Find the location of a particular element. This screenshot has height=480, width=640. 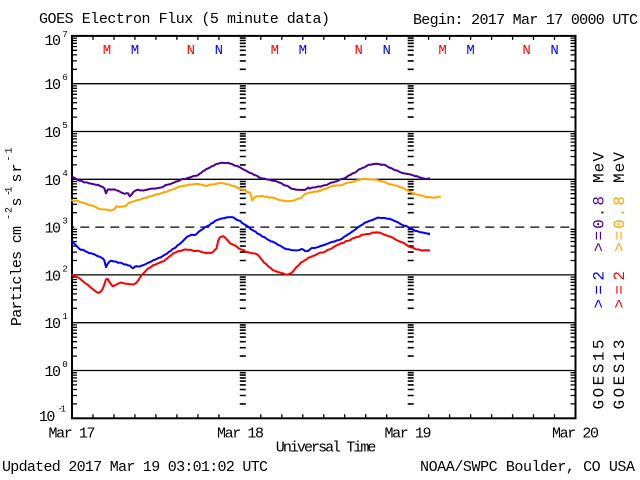

svg-text: 7 is located at coordinates (64, 35).